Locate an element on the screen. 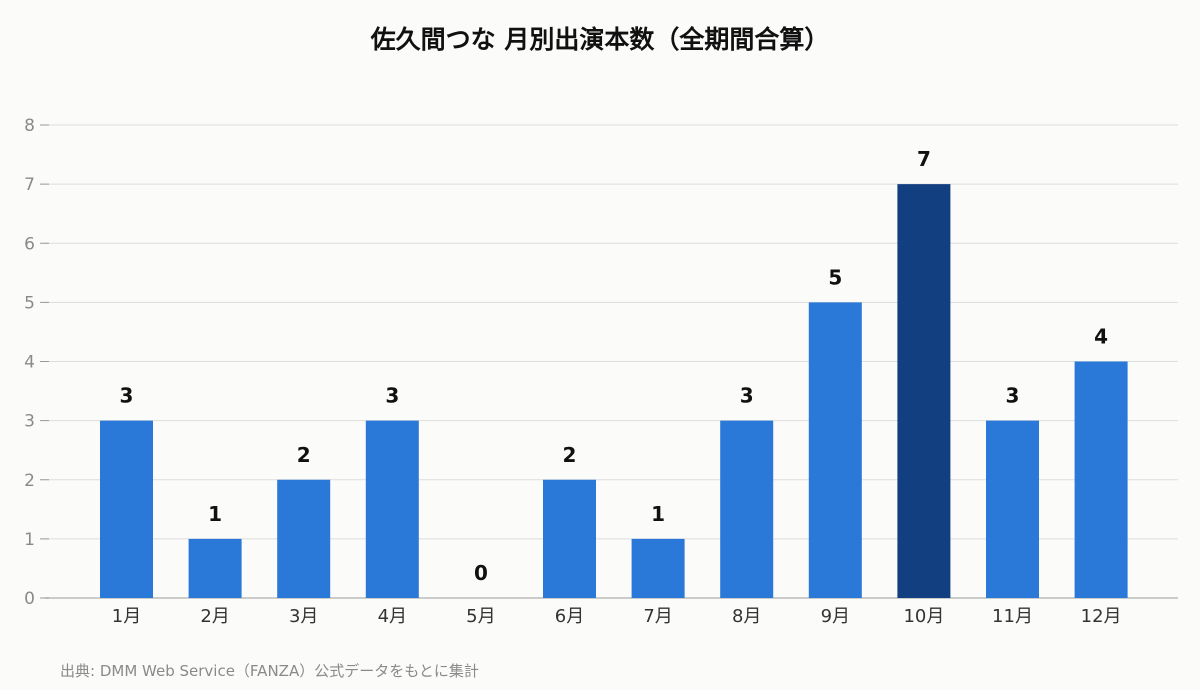 The image size is (1200, 690). data-label: 0 is located at coordinates (481, 573).